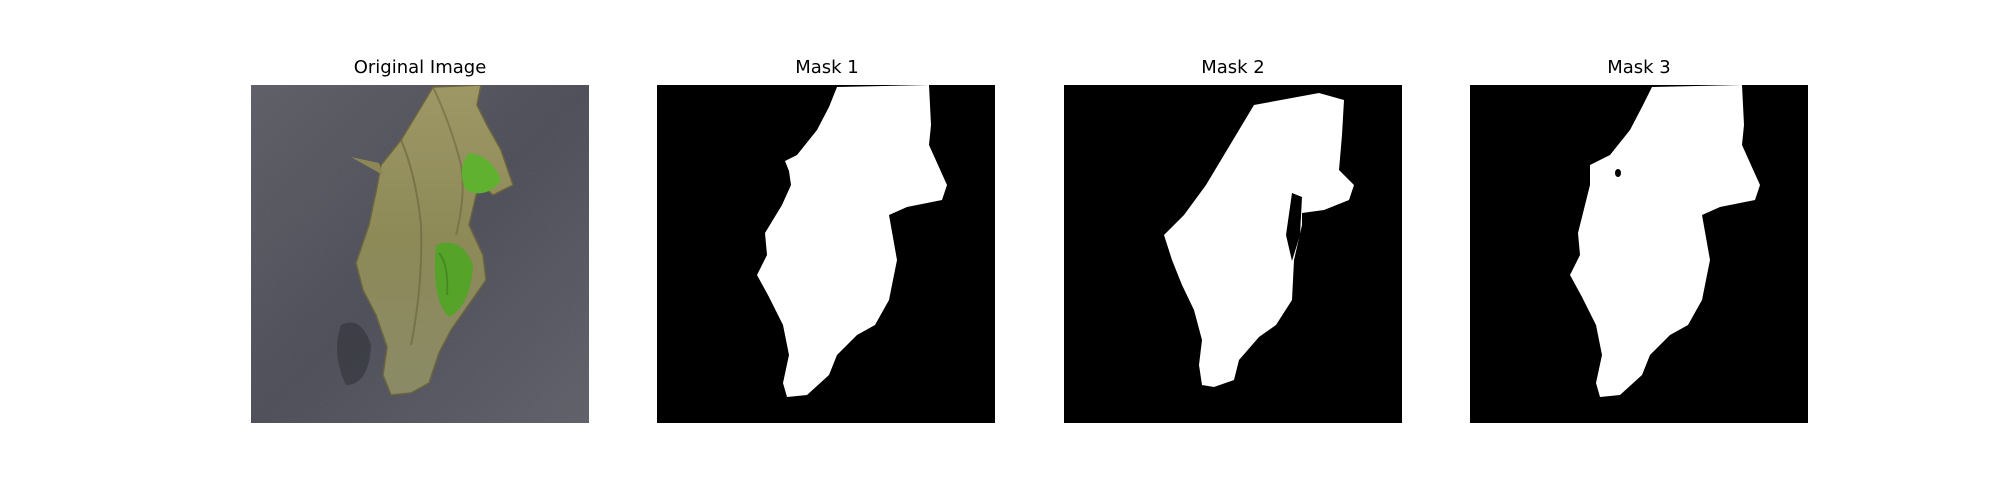 The width and height of the screenshot is (2000, 500). I want to click on original-leaf-photo, so click(420, 254).